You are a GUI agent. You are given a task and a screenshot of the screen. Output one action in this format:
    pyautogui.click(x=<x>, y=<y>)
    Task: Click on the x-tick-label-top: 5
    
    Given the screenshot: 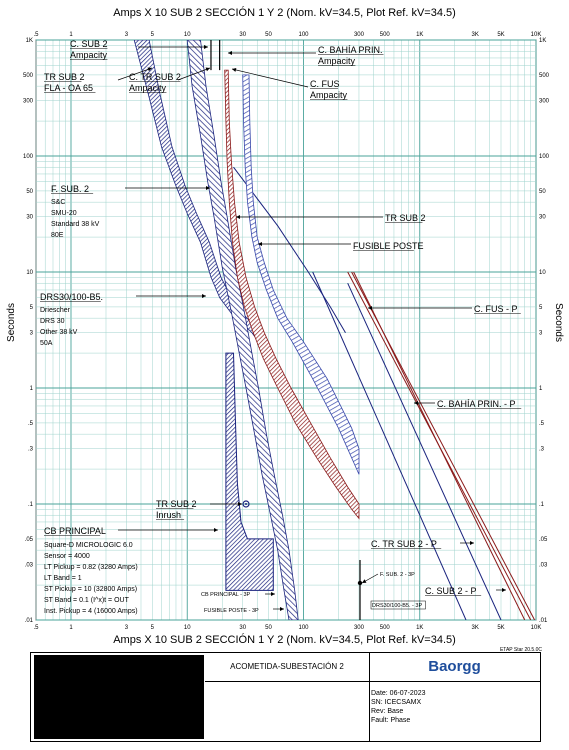 What is the action you would take?
    pyautogui.click(x=153, y=35)
    